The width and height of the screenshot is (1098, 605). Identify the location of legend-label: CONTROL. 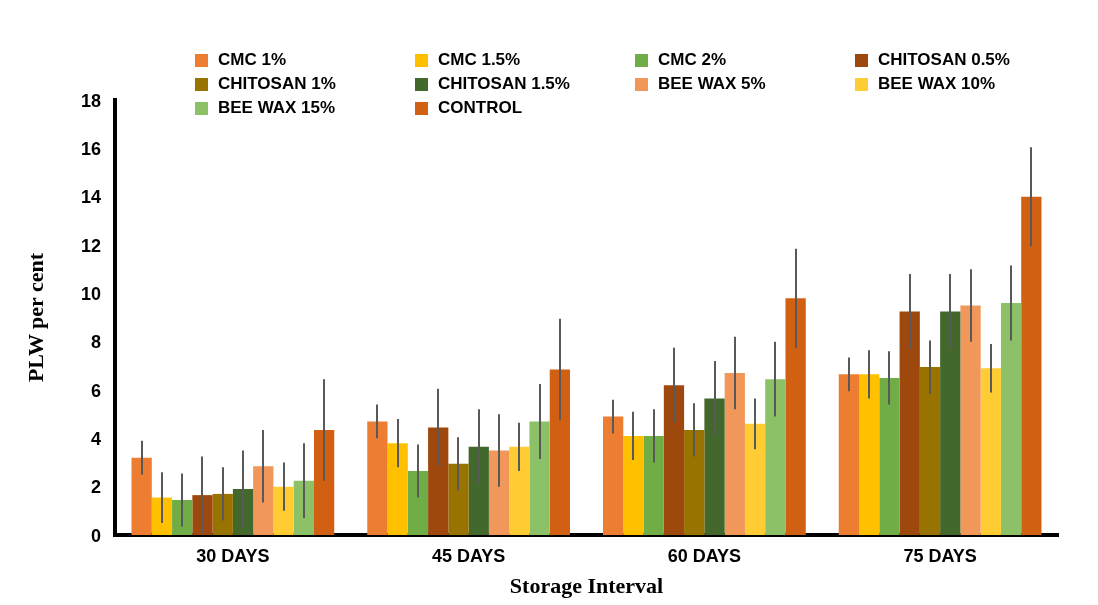
(480, 108).